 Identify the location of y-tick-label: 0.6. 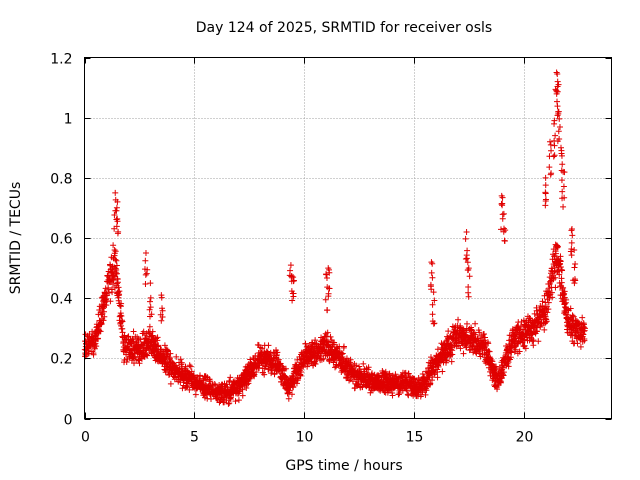
(61, 240).